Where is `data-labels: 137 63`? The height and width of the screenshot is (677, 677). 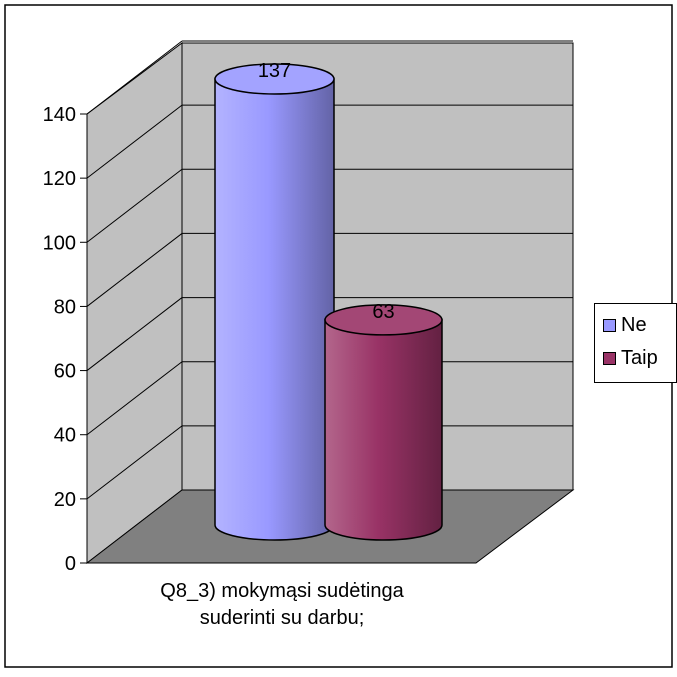 data-labels: 137 63 is located at coordinates (326, 191).